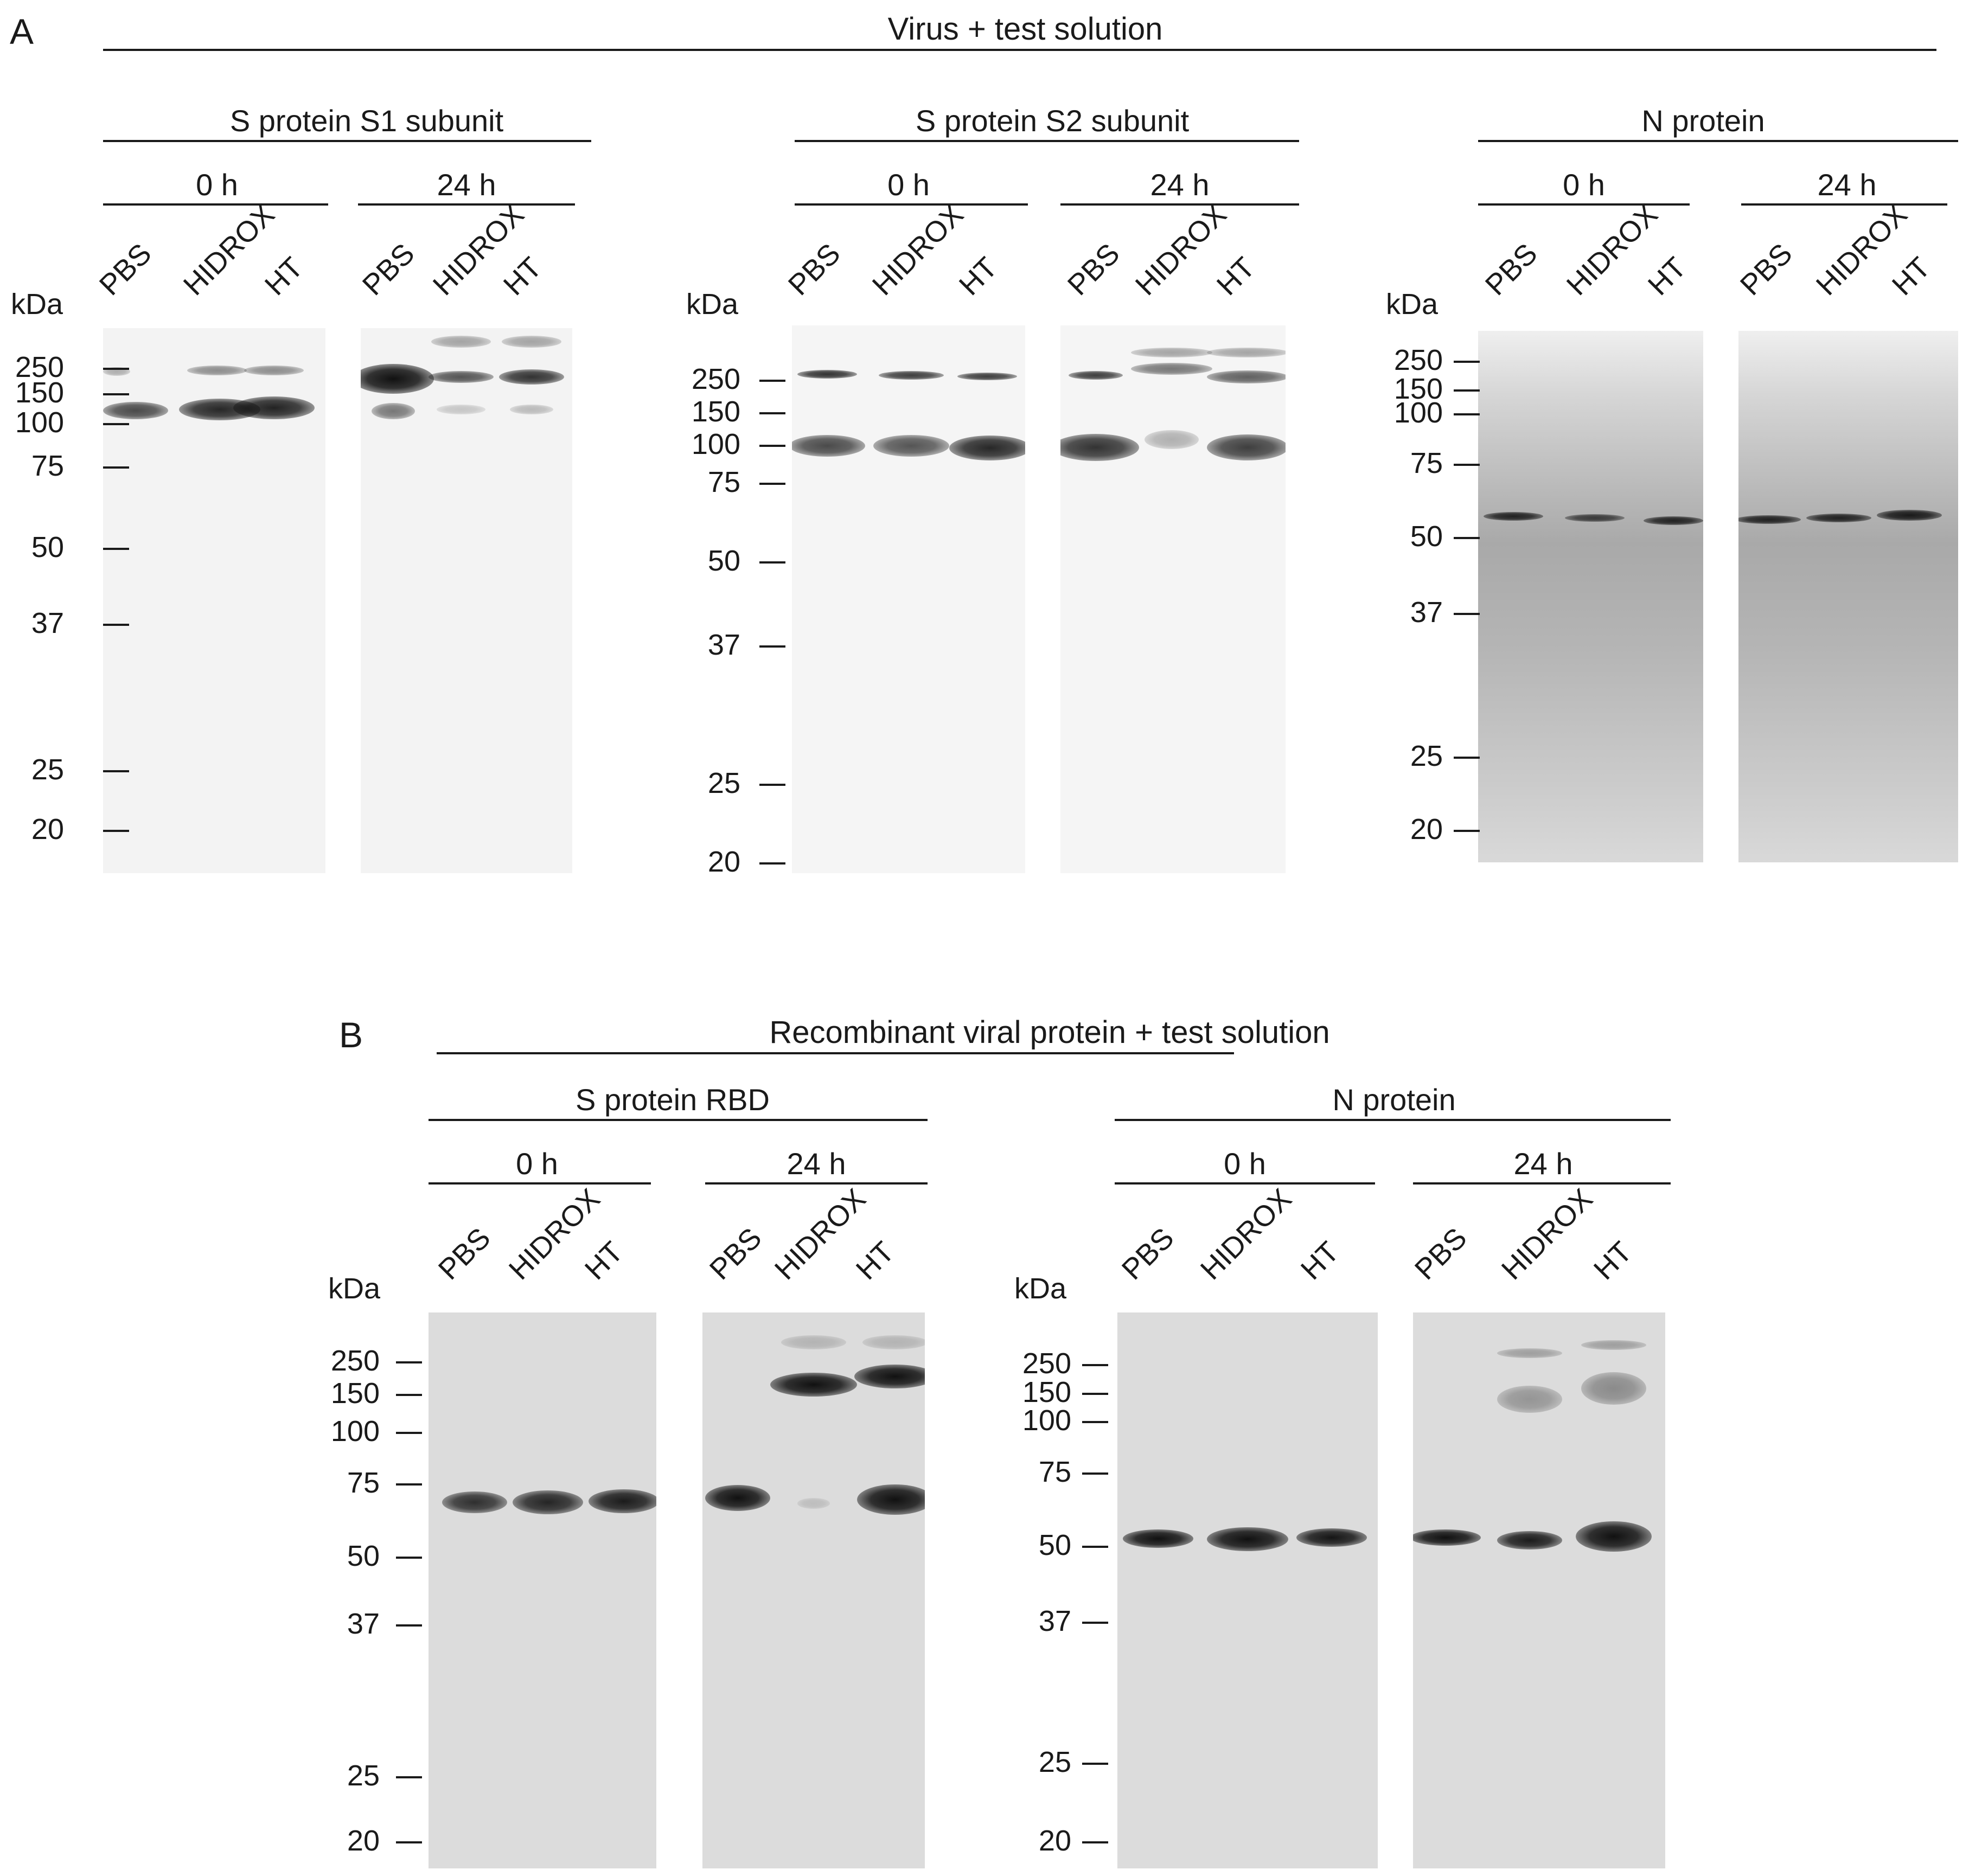 This screenshot has width=1969, height=1876. I want to click on panelA-sub2-marker-150: 150, so click(1418, 389).